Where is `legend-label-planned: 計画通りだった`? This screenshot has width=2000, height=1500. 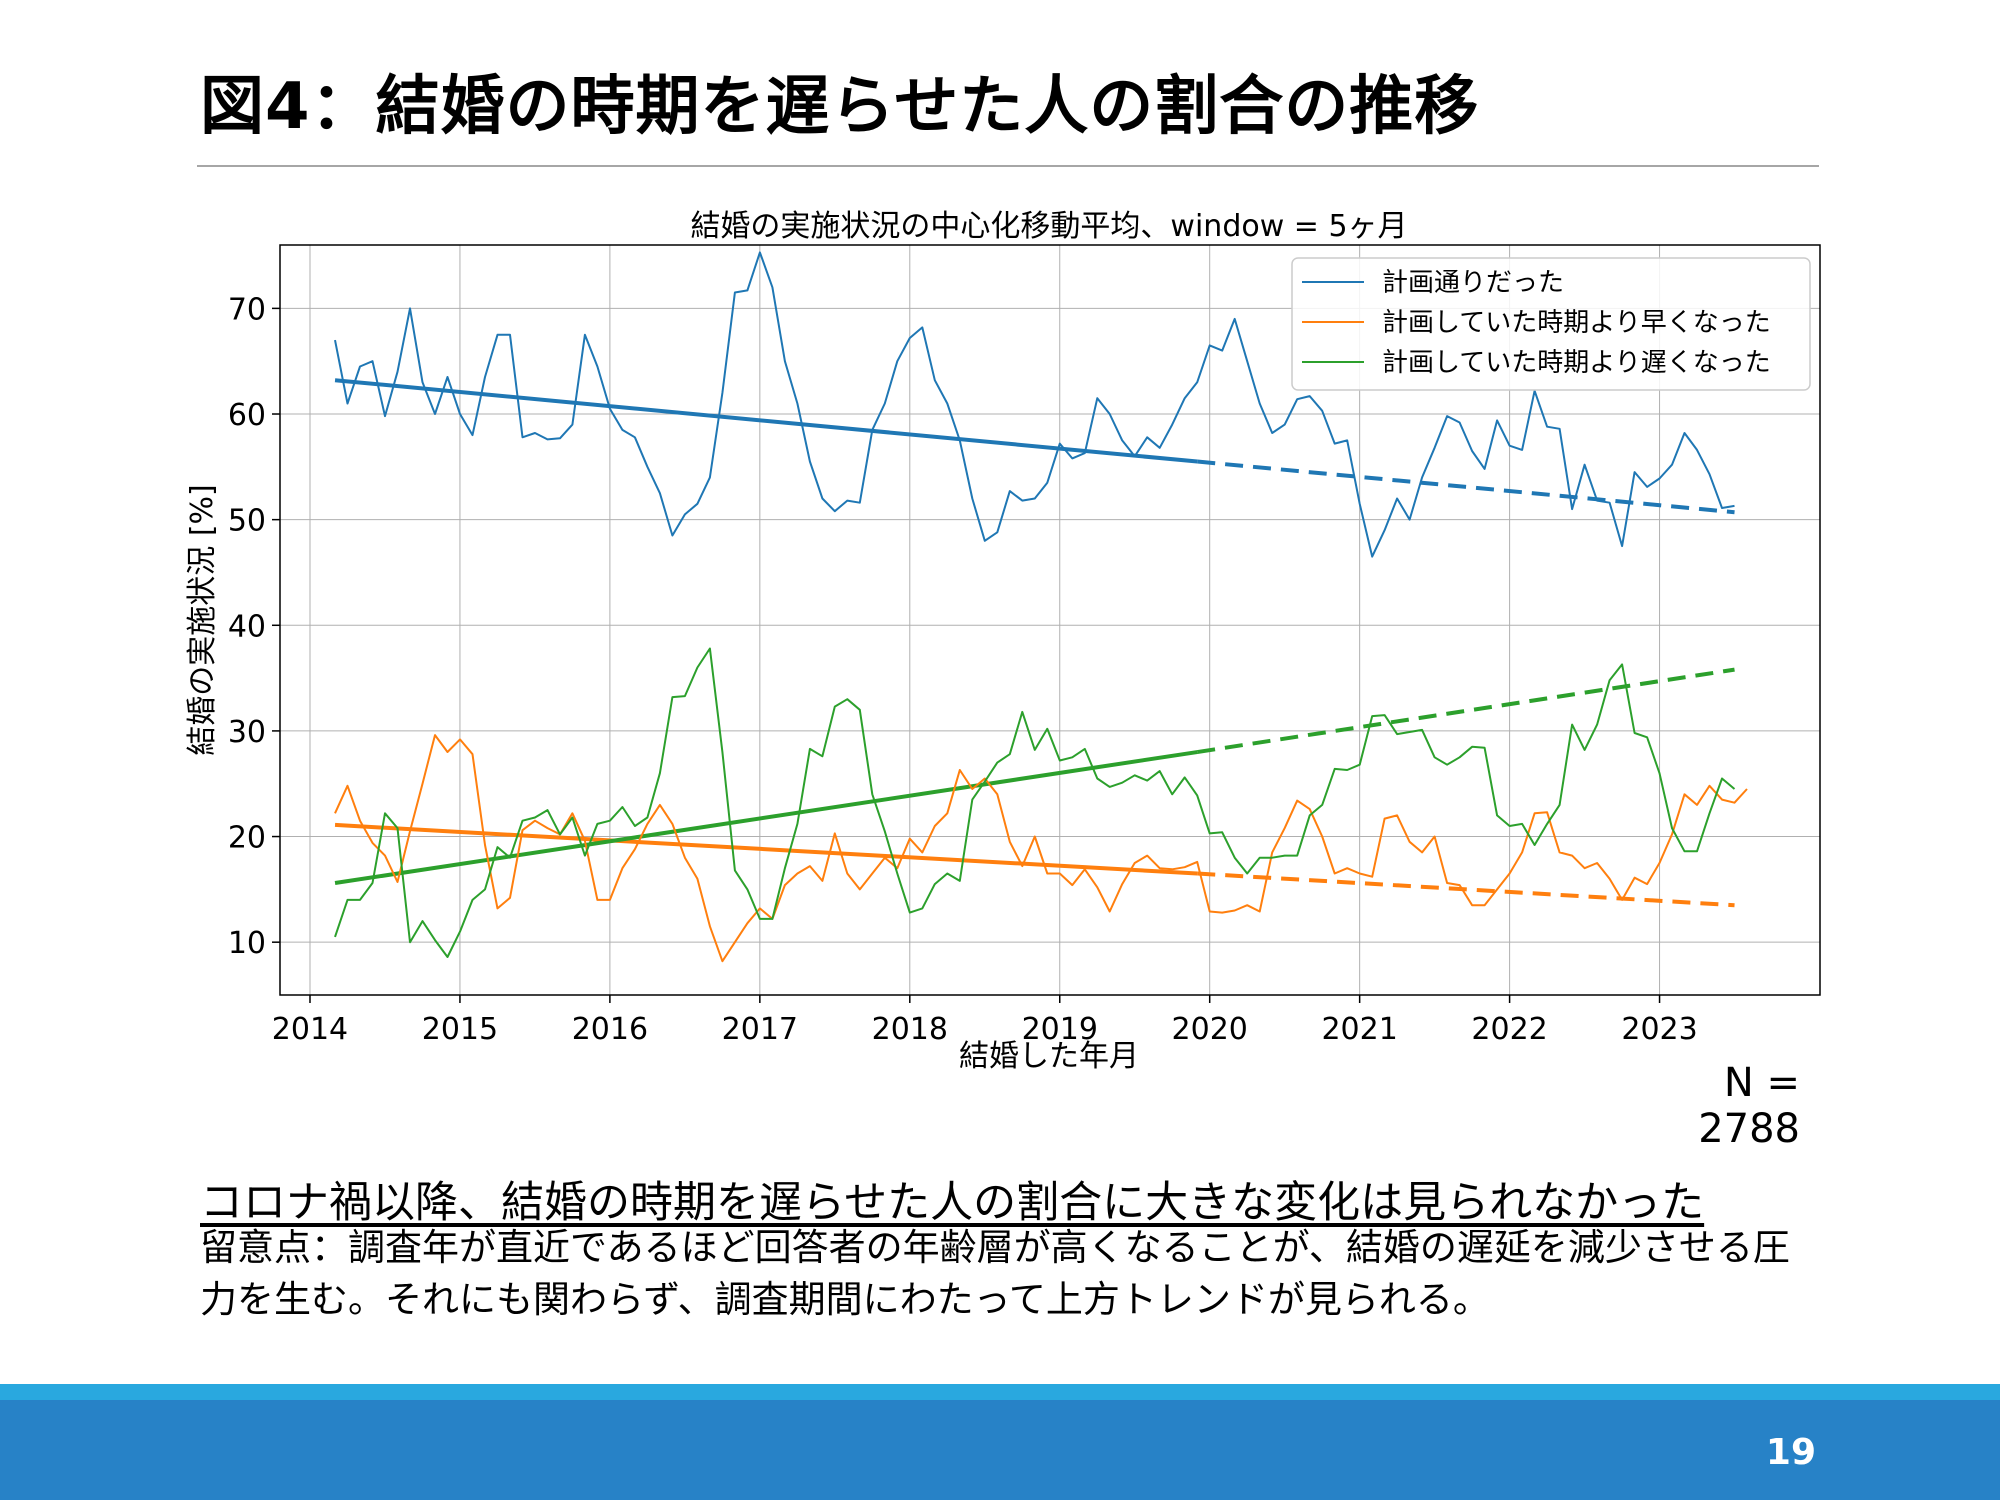 legend-label-planned: 計画通りだった is located at coordinates (1473, 283).